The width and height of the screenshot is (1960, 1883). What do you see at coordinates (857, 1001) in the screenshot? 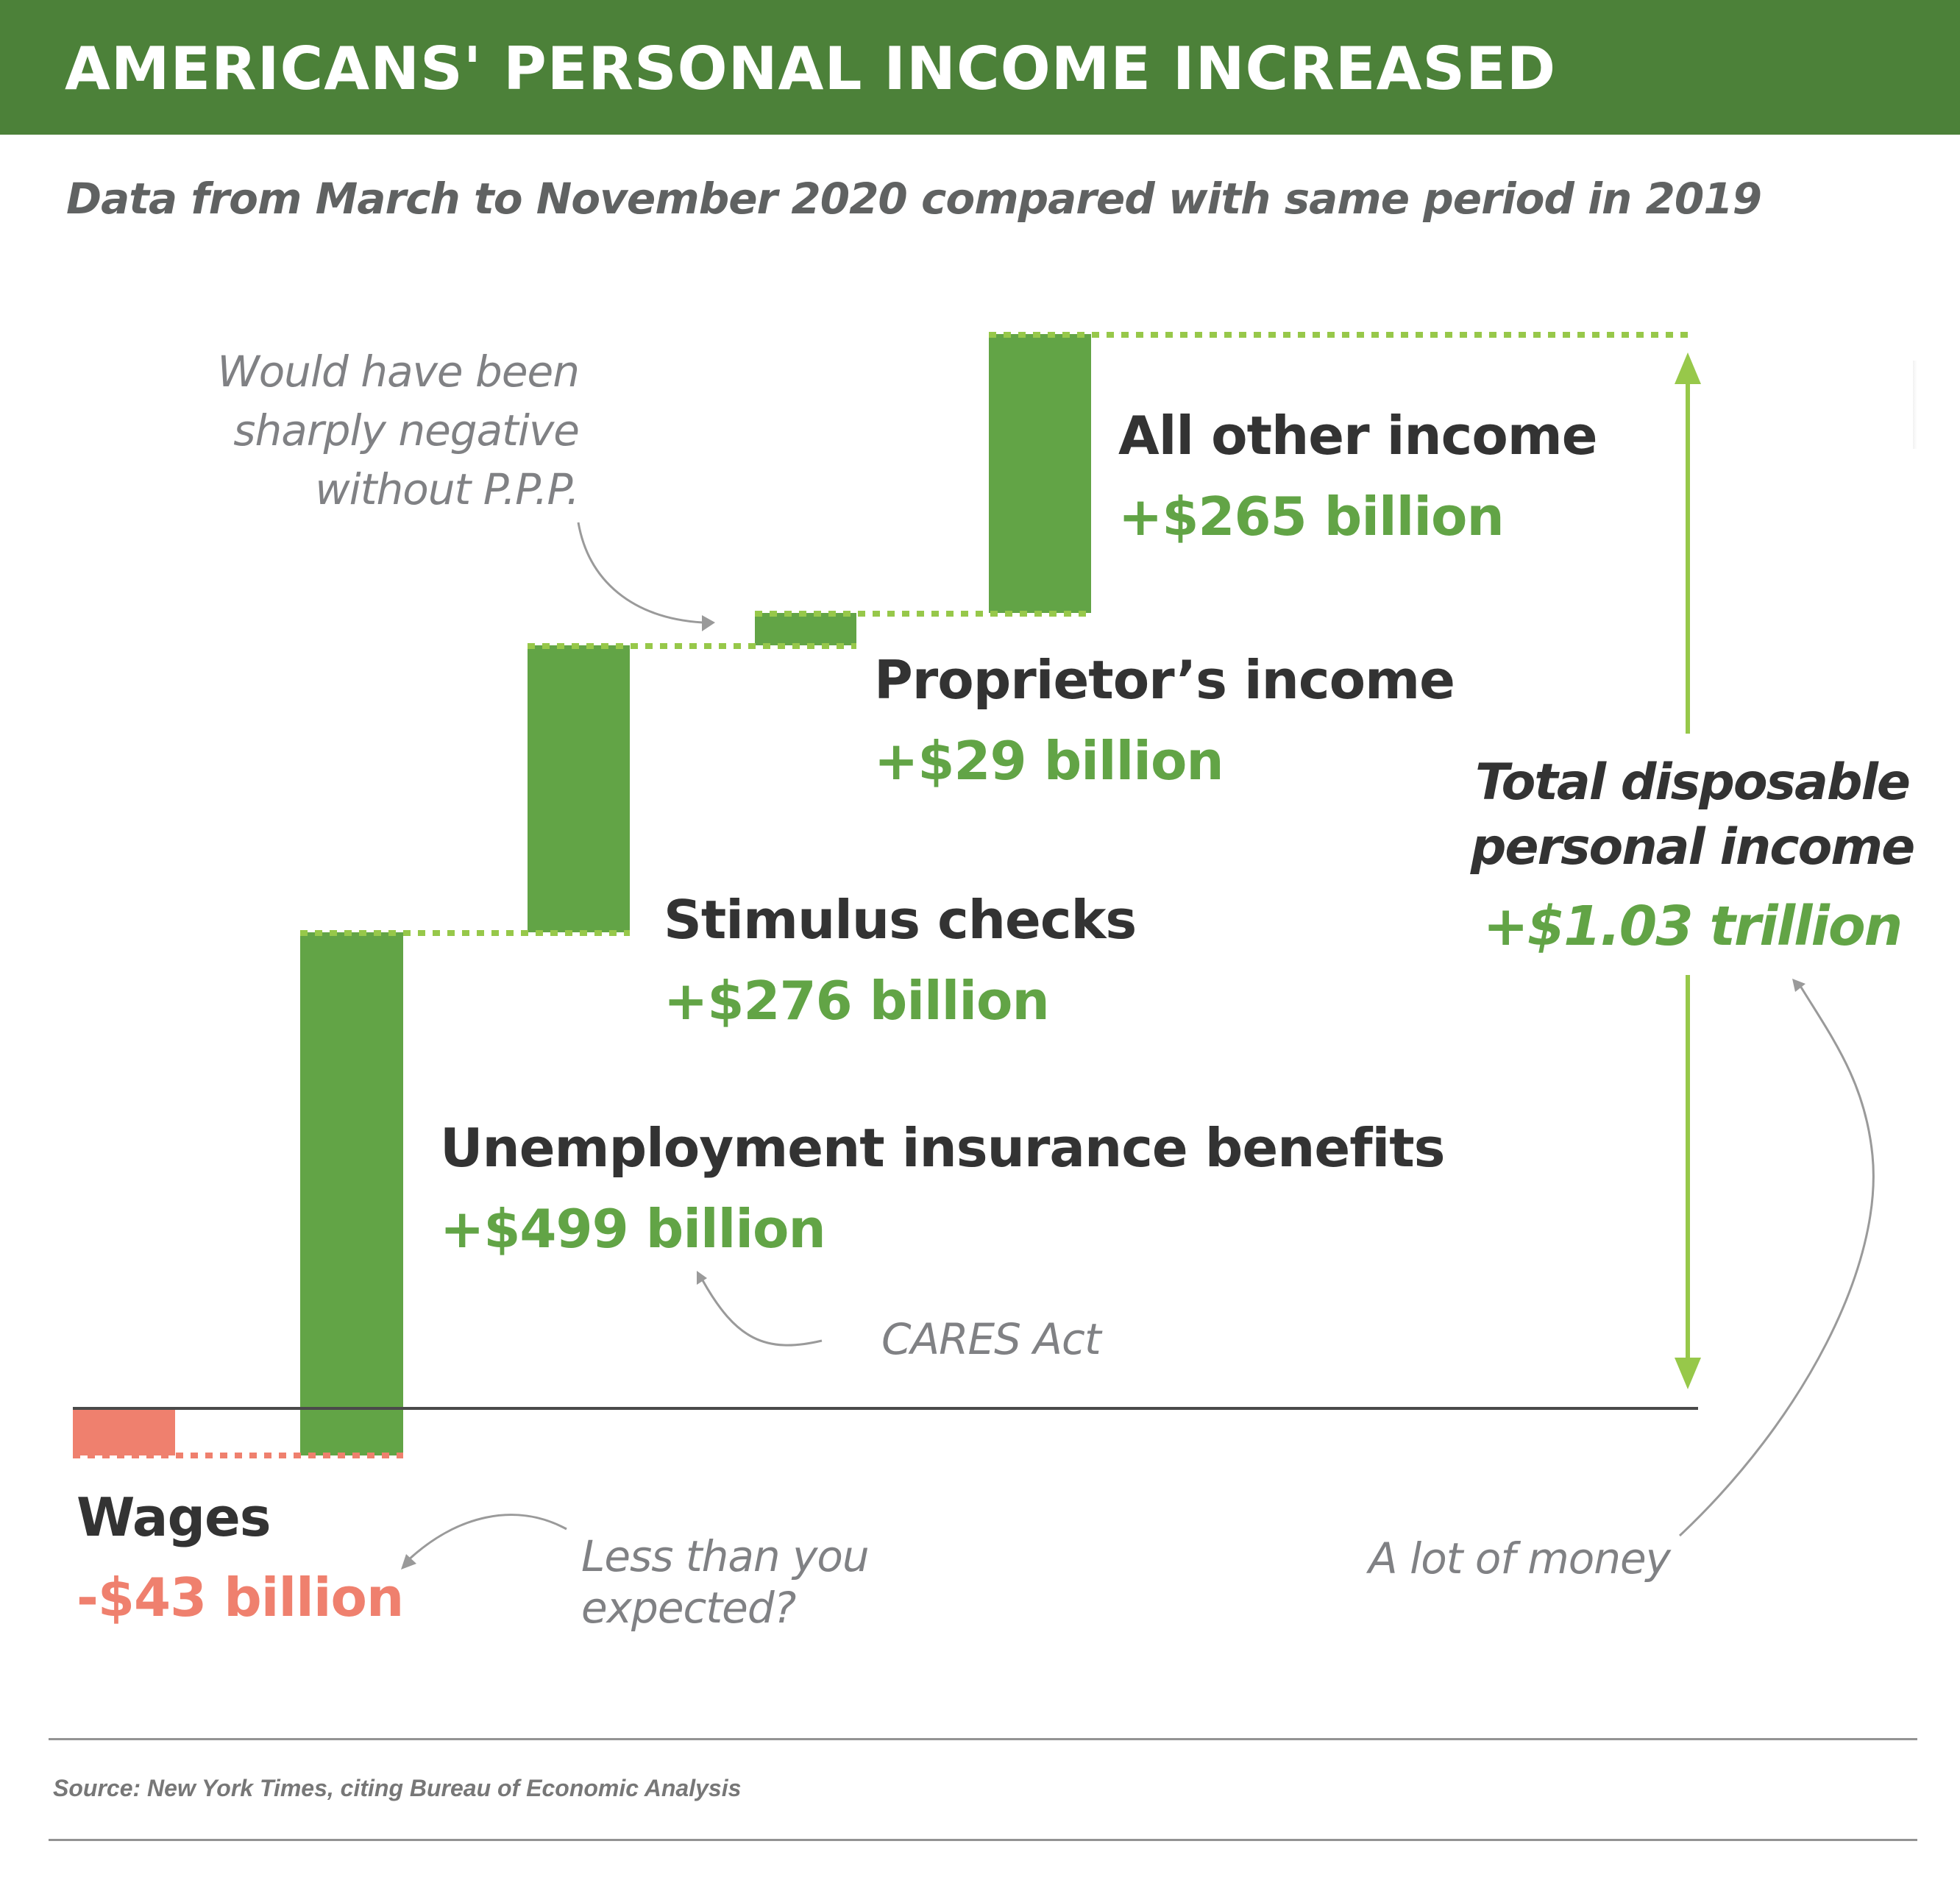
I see `label-stimulus-value: +$276 billion` at bounding box center [857, 1001].